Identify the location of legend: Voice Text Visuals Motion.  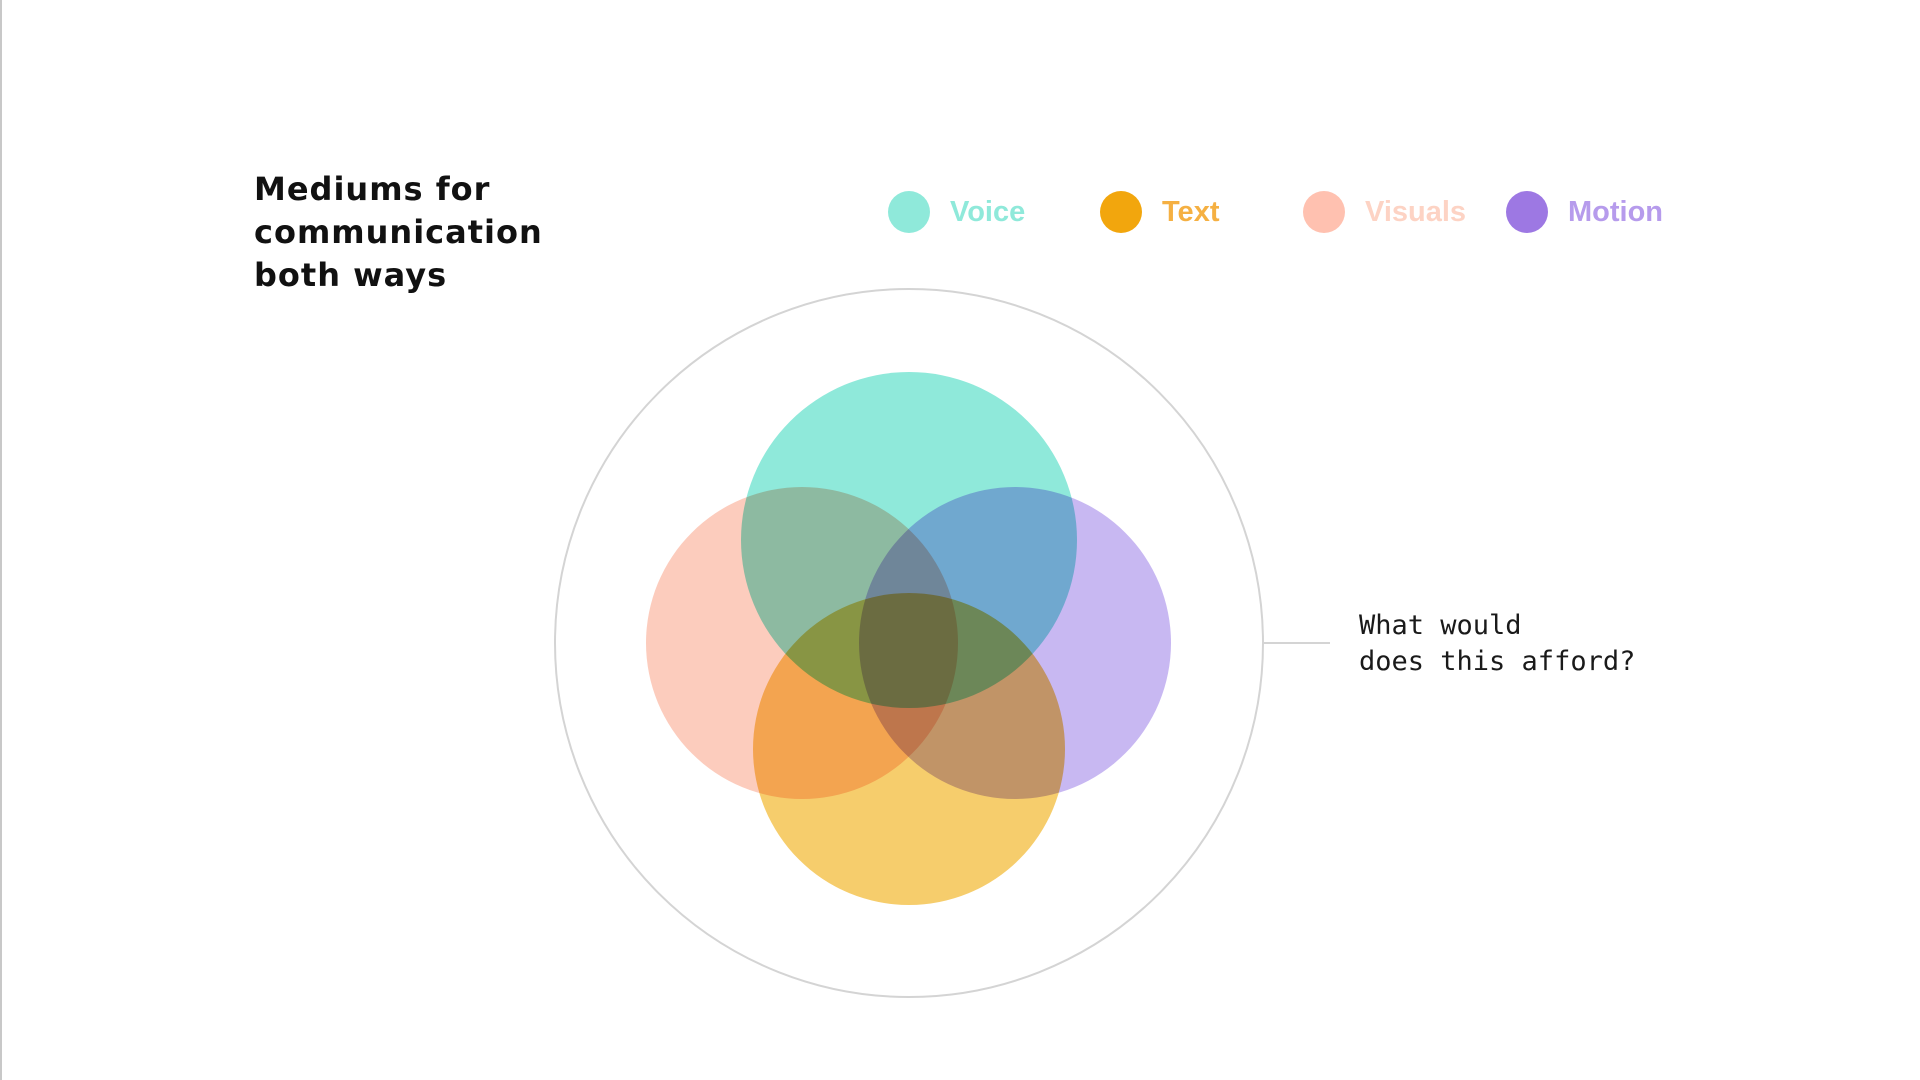
(960, 212).